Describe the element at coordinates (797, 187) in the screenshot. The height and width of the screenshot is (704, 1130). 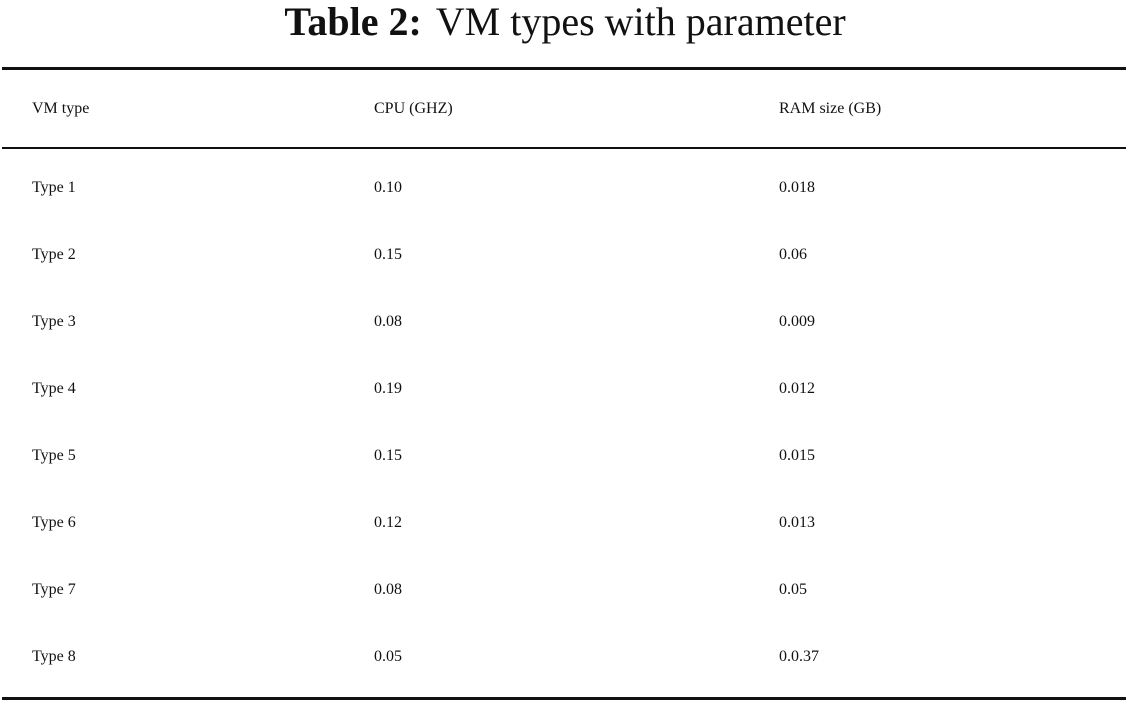
I see `table-cell: 0.018` at that location.